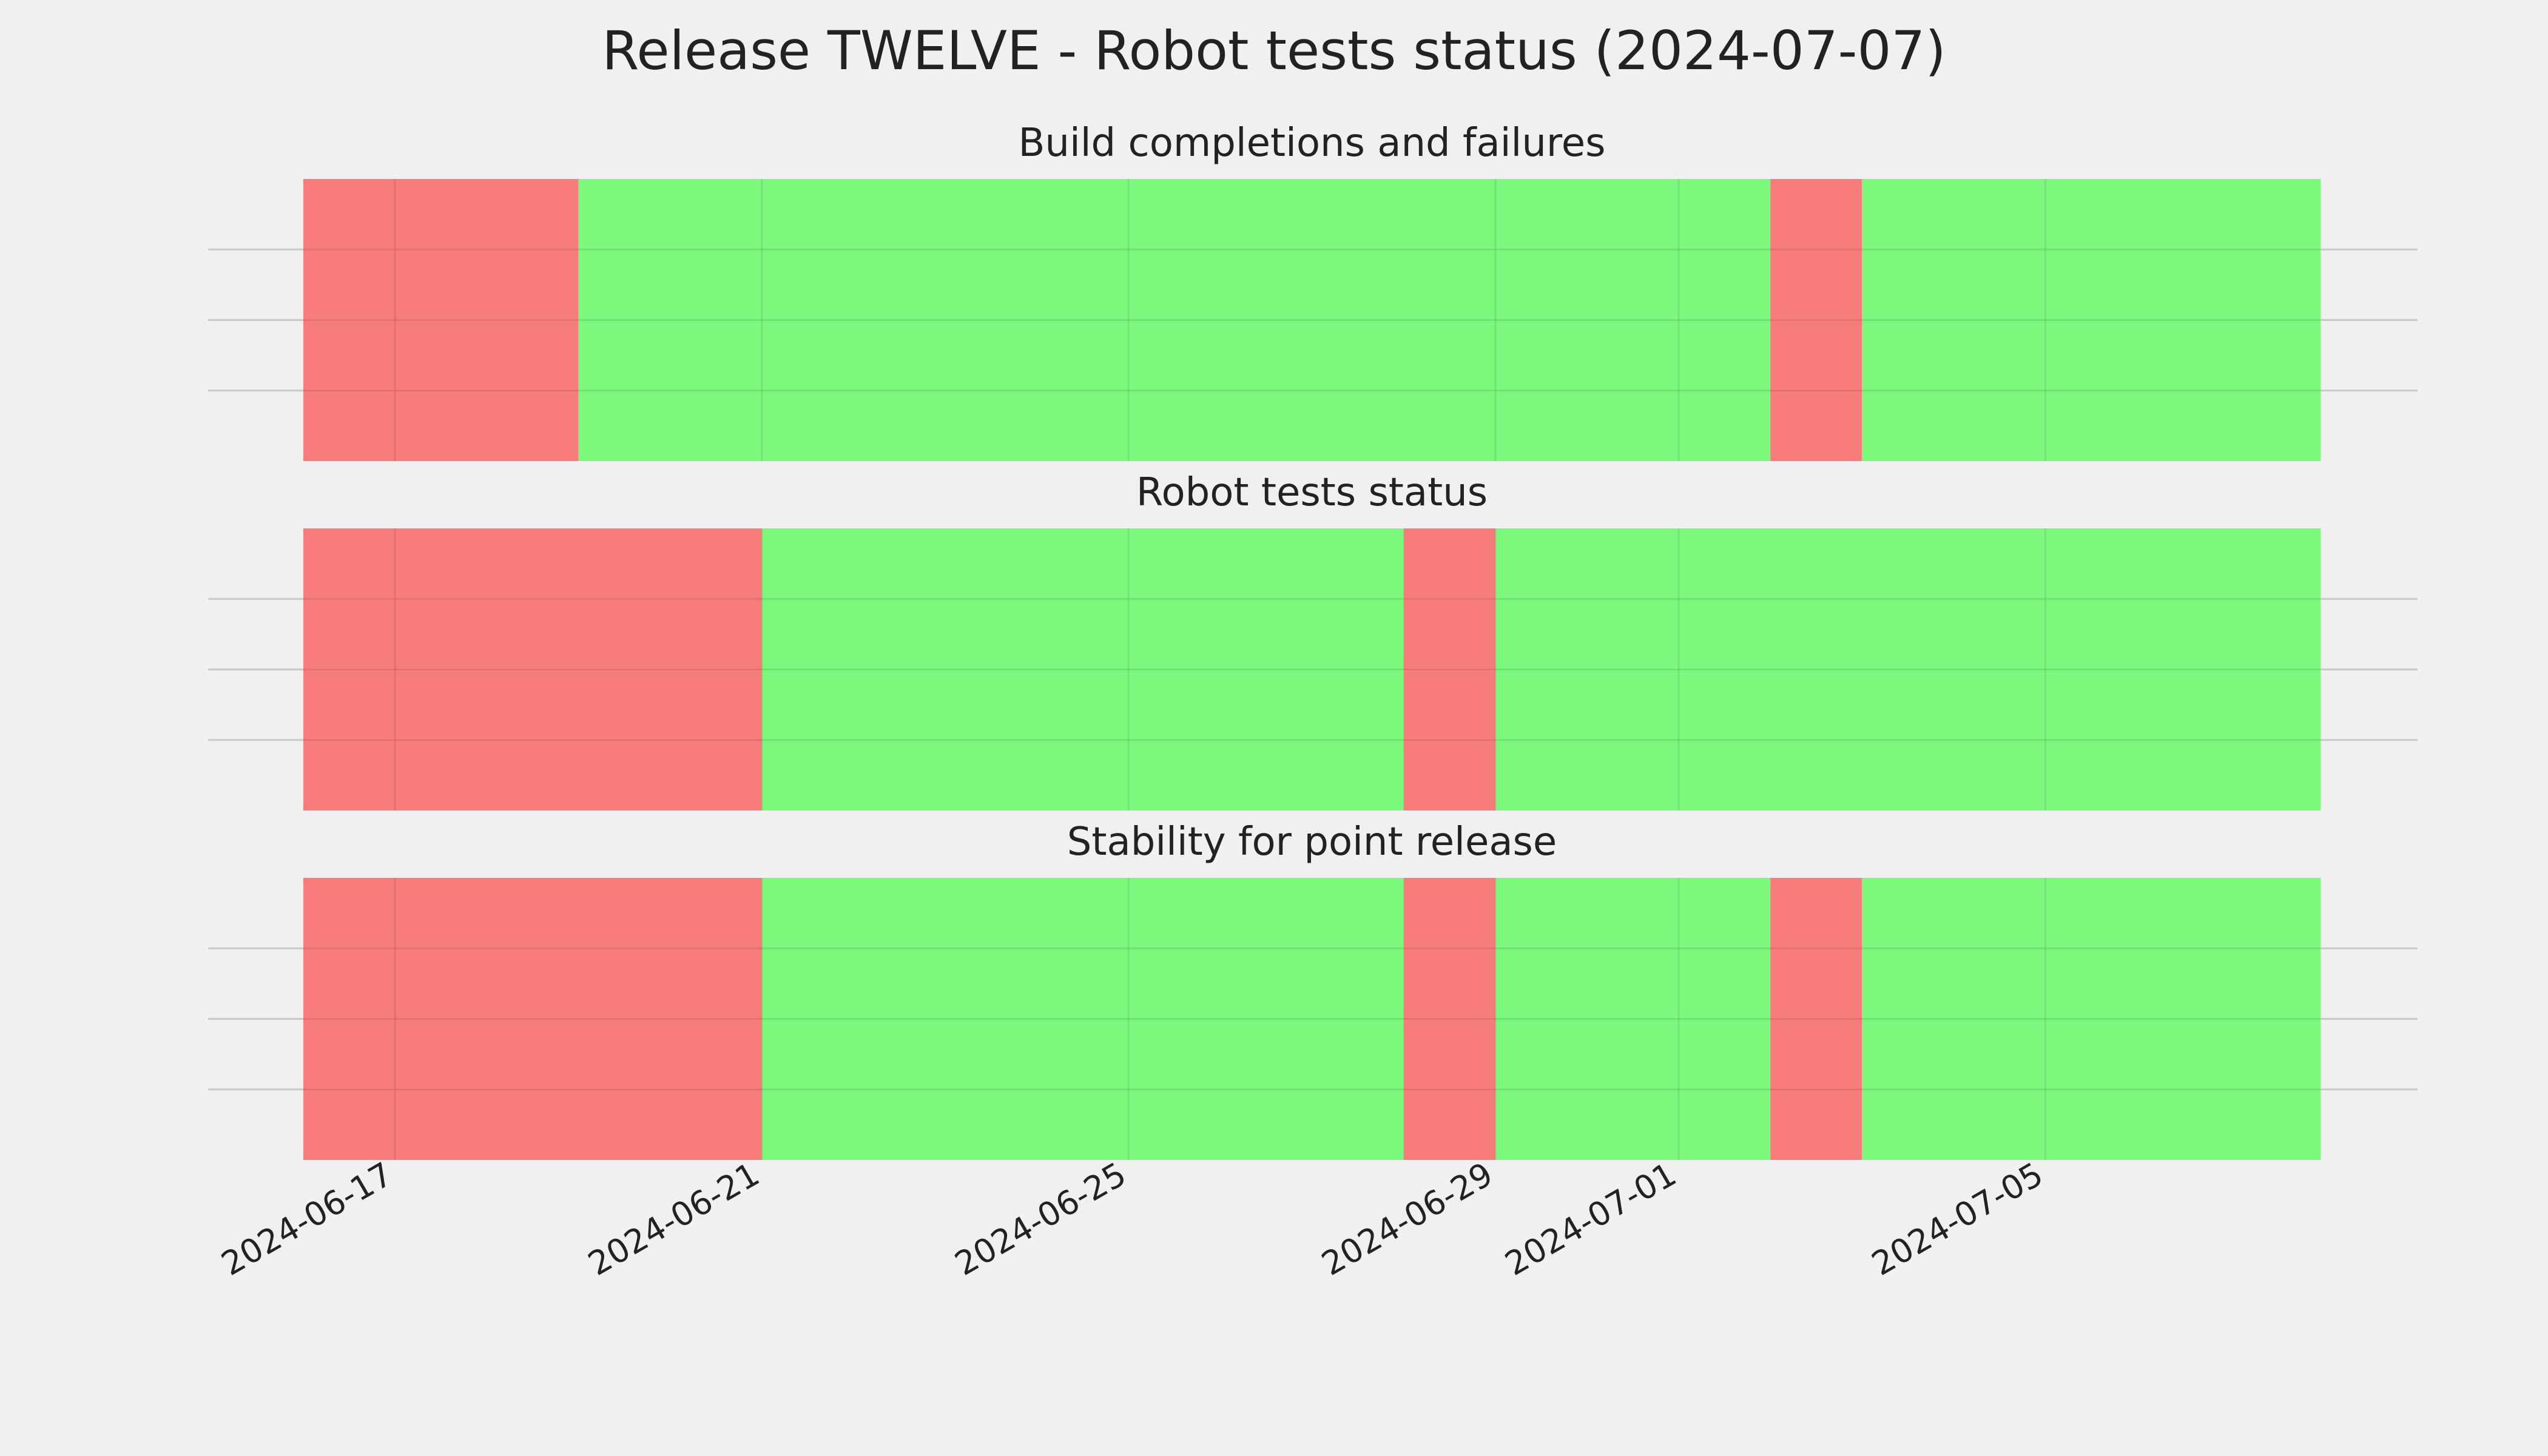 The width and height of the screenshot is (2548, 1456). What do you see at coordinates (1312, 842) in the screenshot?
I see `panel-title: Stability for point release` at bounding box center [1312, 842].